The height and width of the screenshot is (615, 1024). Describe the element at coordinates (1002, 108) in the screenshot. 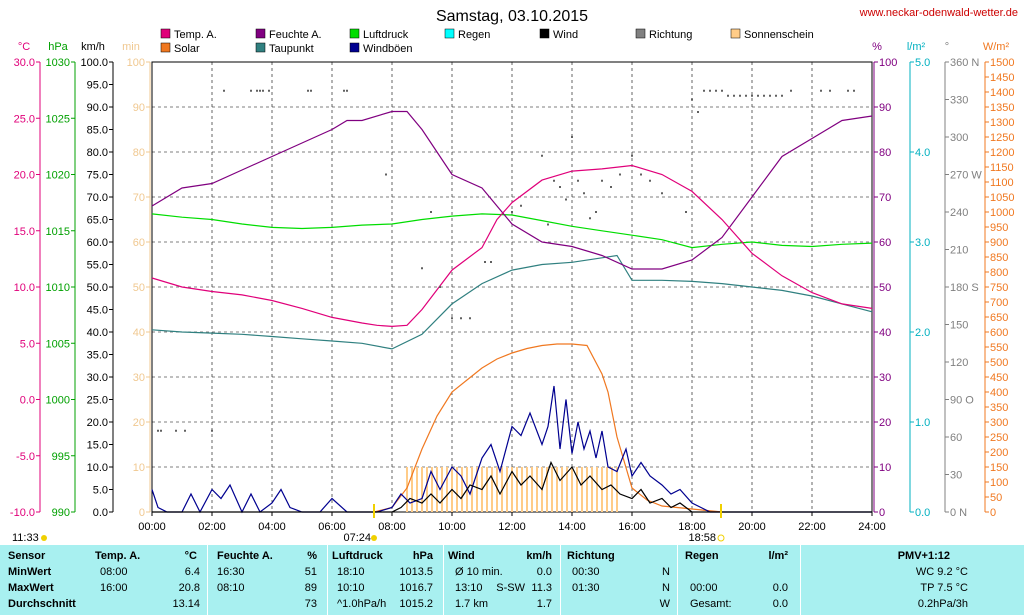

I see `axis-tick-label-solar: 1350` at that location.